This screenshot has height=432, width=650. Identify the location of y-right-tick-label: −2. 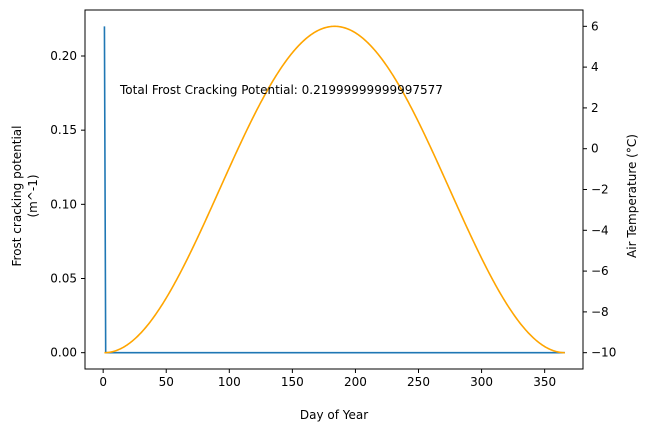
(600, 190).